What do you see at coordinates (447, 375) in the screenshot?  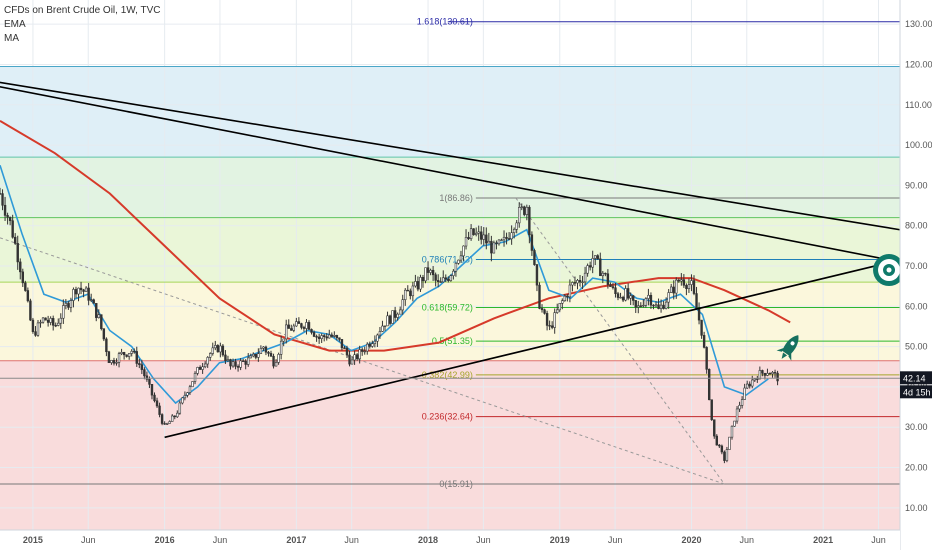 I see `fib-level-label: 0.382(42.99)` at bounding box center [447, 375].